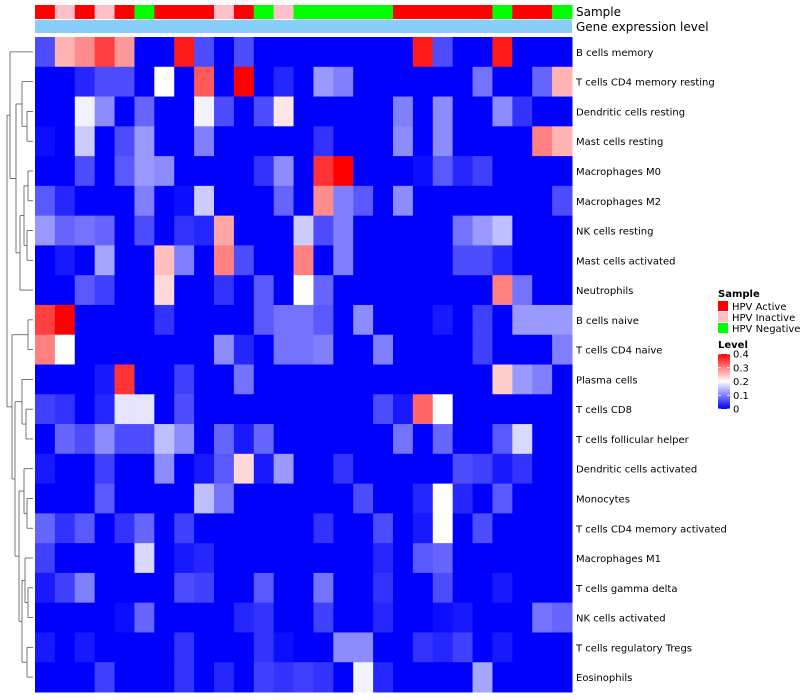 Image resolution: width=800 pixels, height=700 pixels. What do you see at coordinates (741, 355) in the screenshot?
I see `level-tick-label: 0.4` at bounding box center [741, 355].